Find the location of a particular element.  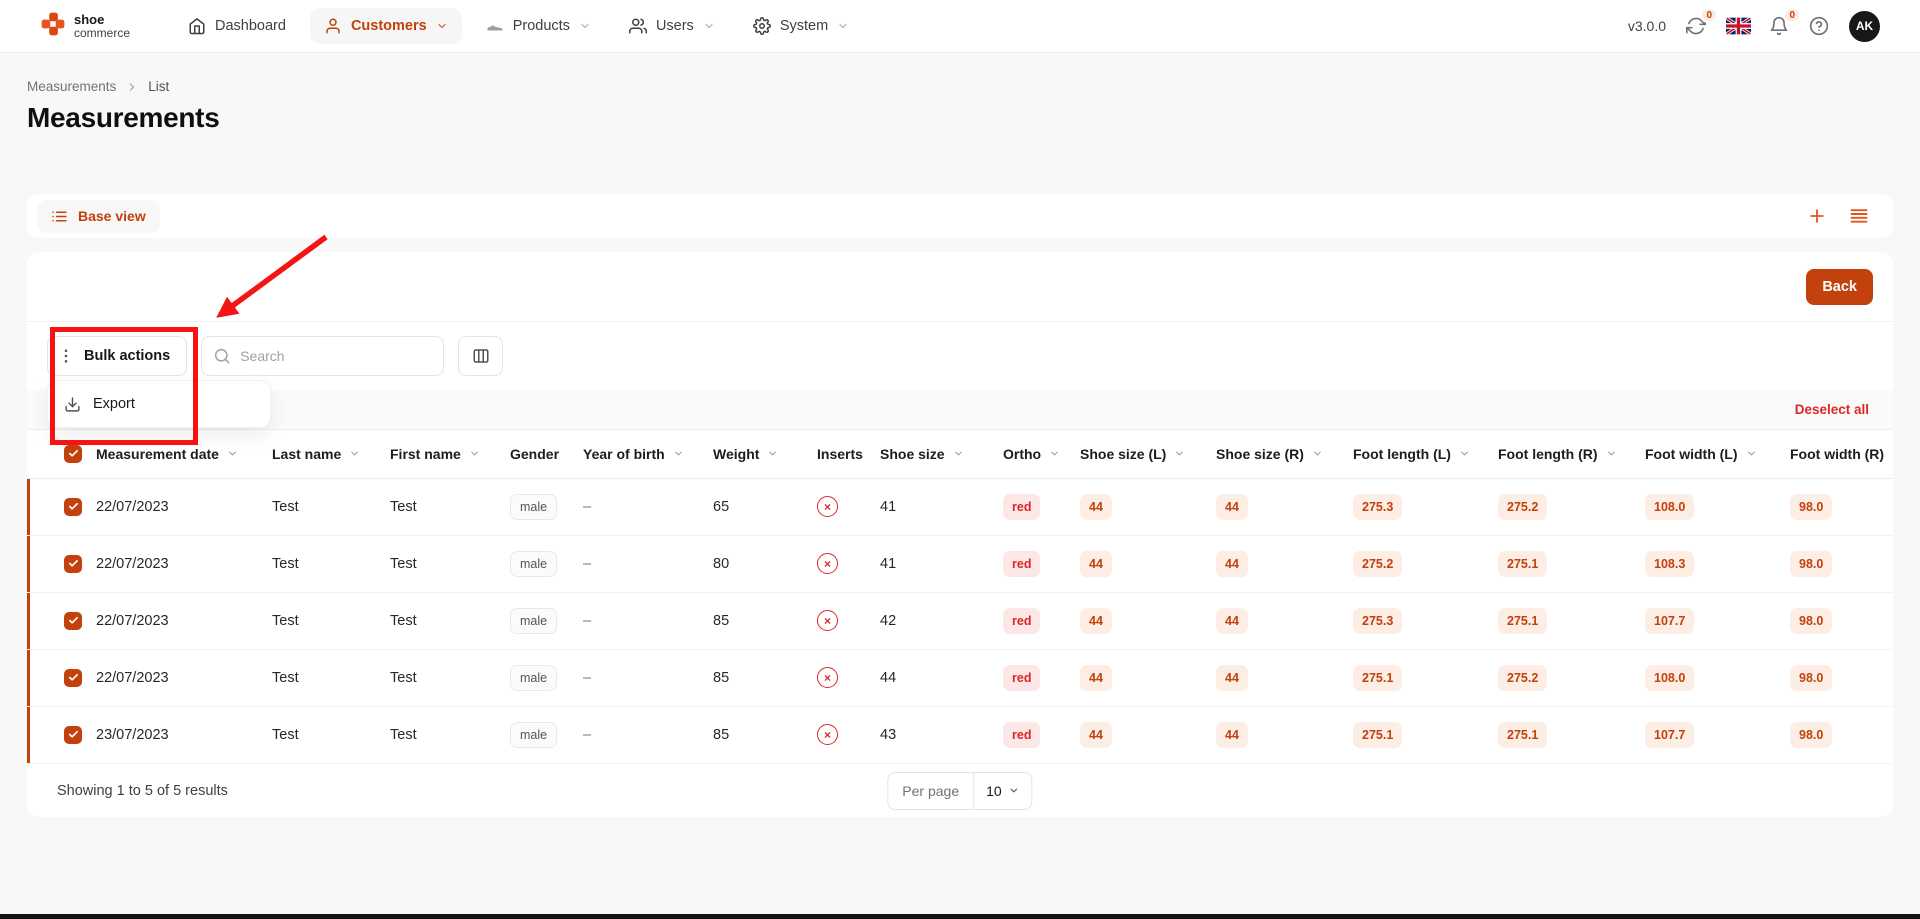

select-all-header is located at coordinates (61, 454).